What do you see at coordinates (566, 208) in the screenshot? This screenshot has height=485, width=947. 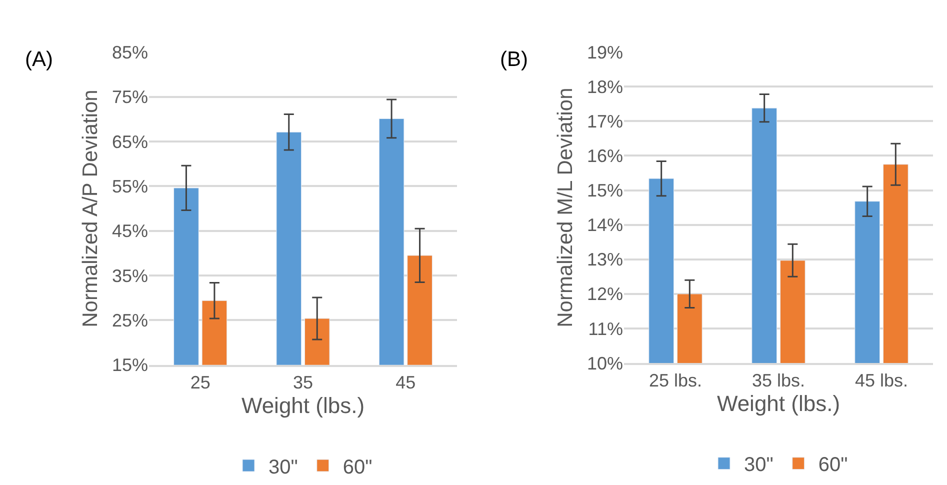 I see `y-axis-title: Normalized M/L Deviation` at bounding box center [566, 208].